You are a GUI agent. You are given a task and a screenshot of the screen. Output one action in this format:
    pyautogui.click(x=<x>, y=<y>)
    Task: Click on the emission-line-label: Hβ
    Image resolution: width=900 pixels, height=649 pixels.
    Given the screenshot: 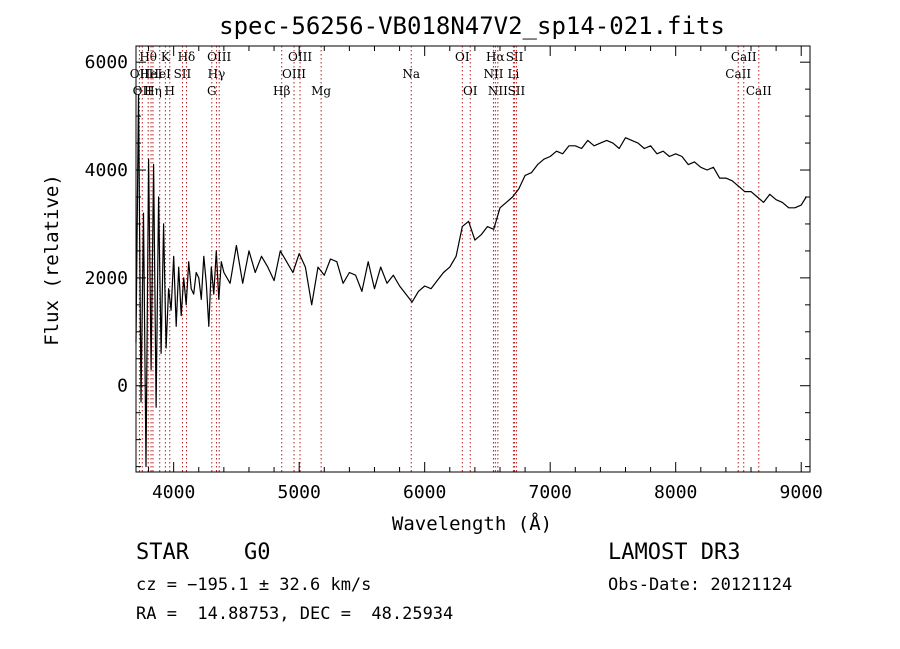 What is the action you would take?
    pyautogui.click(x=281, y=91)
    